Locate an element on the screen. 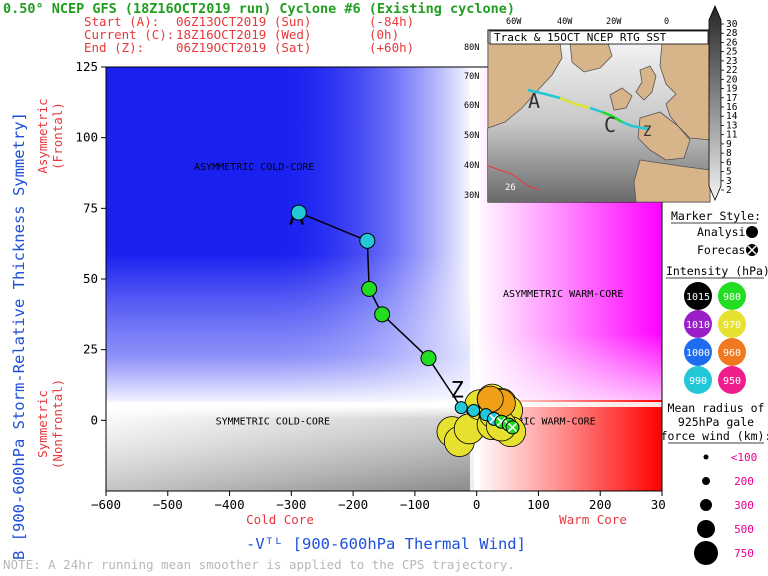 The height and width of the screenshot is (576, 768). y-tick-label: 125 is located at coordinates (86, 66).